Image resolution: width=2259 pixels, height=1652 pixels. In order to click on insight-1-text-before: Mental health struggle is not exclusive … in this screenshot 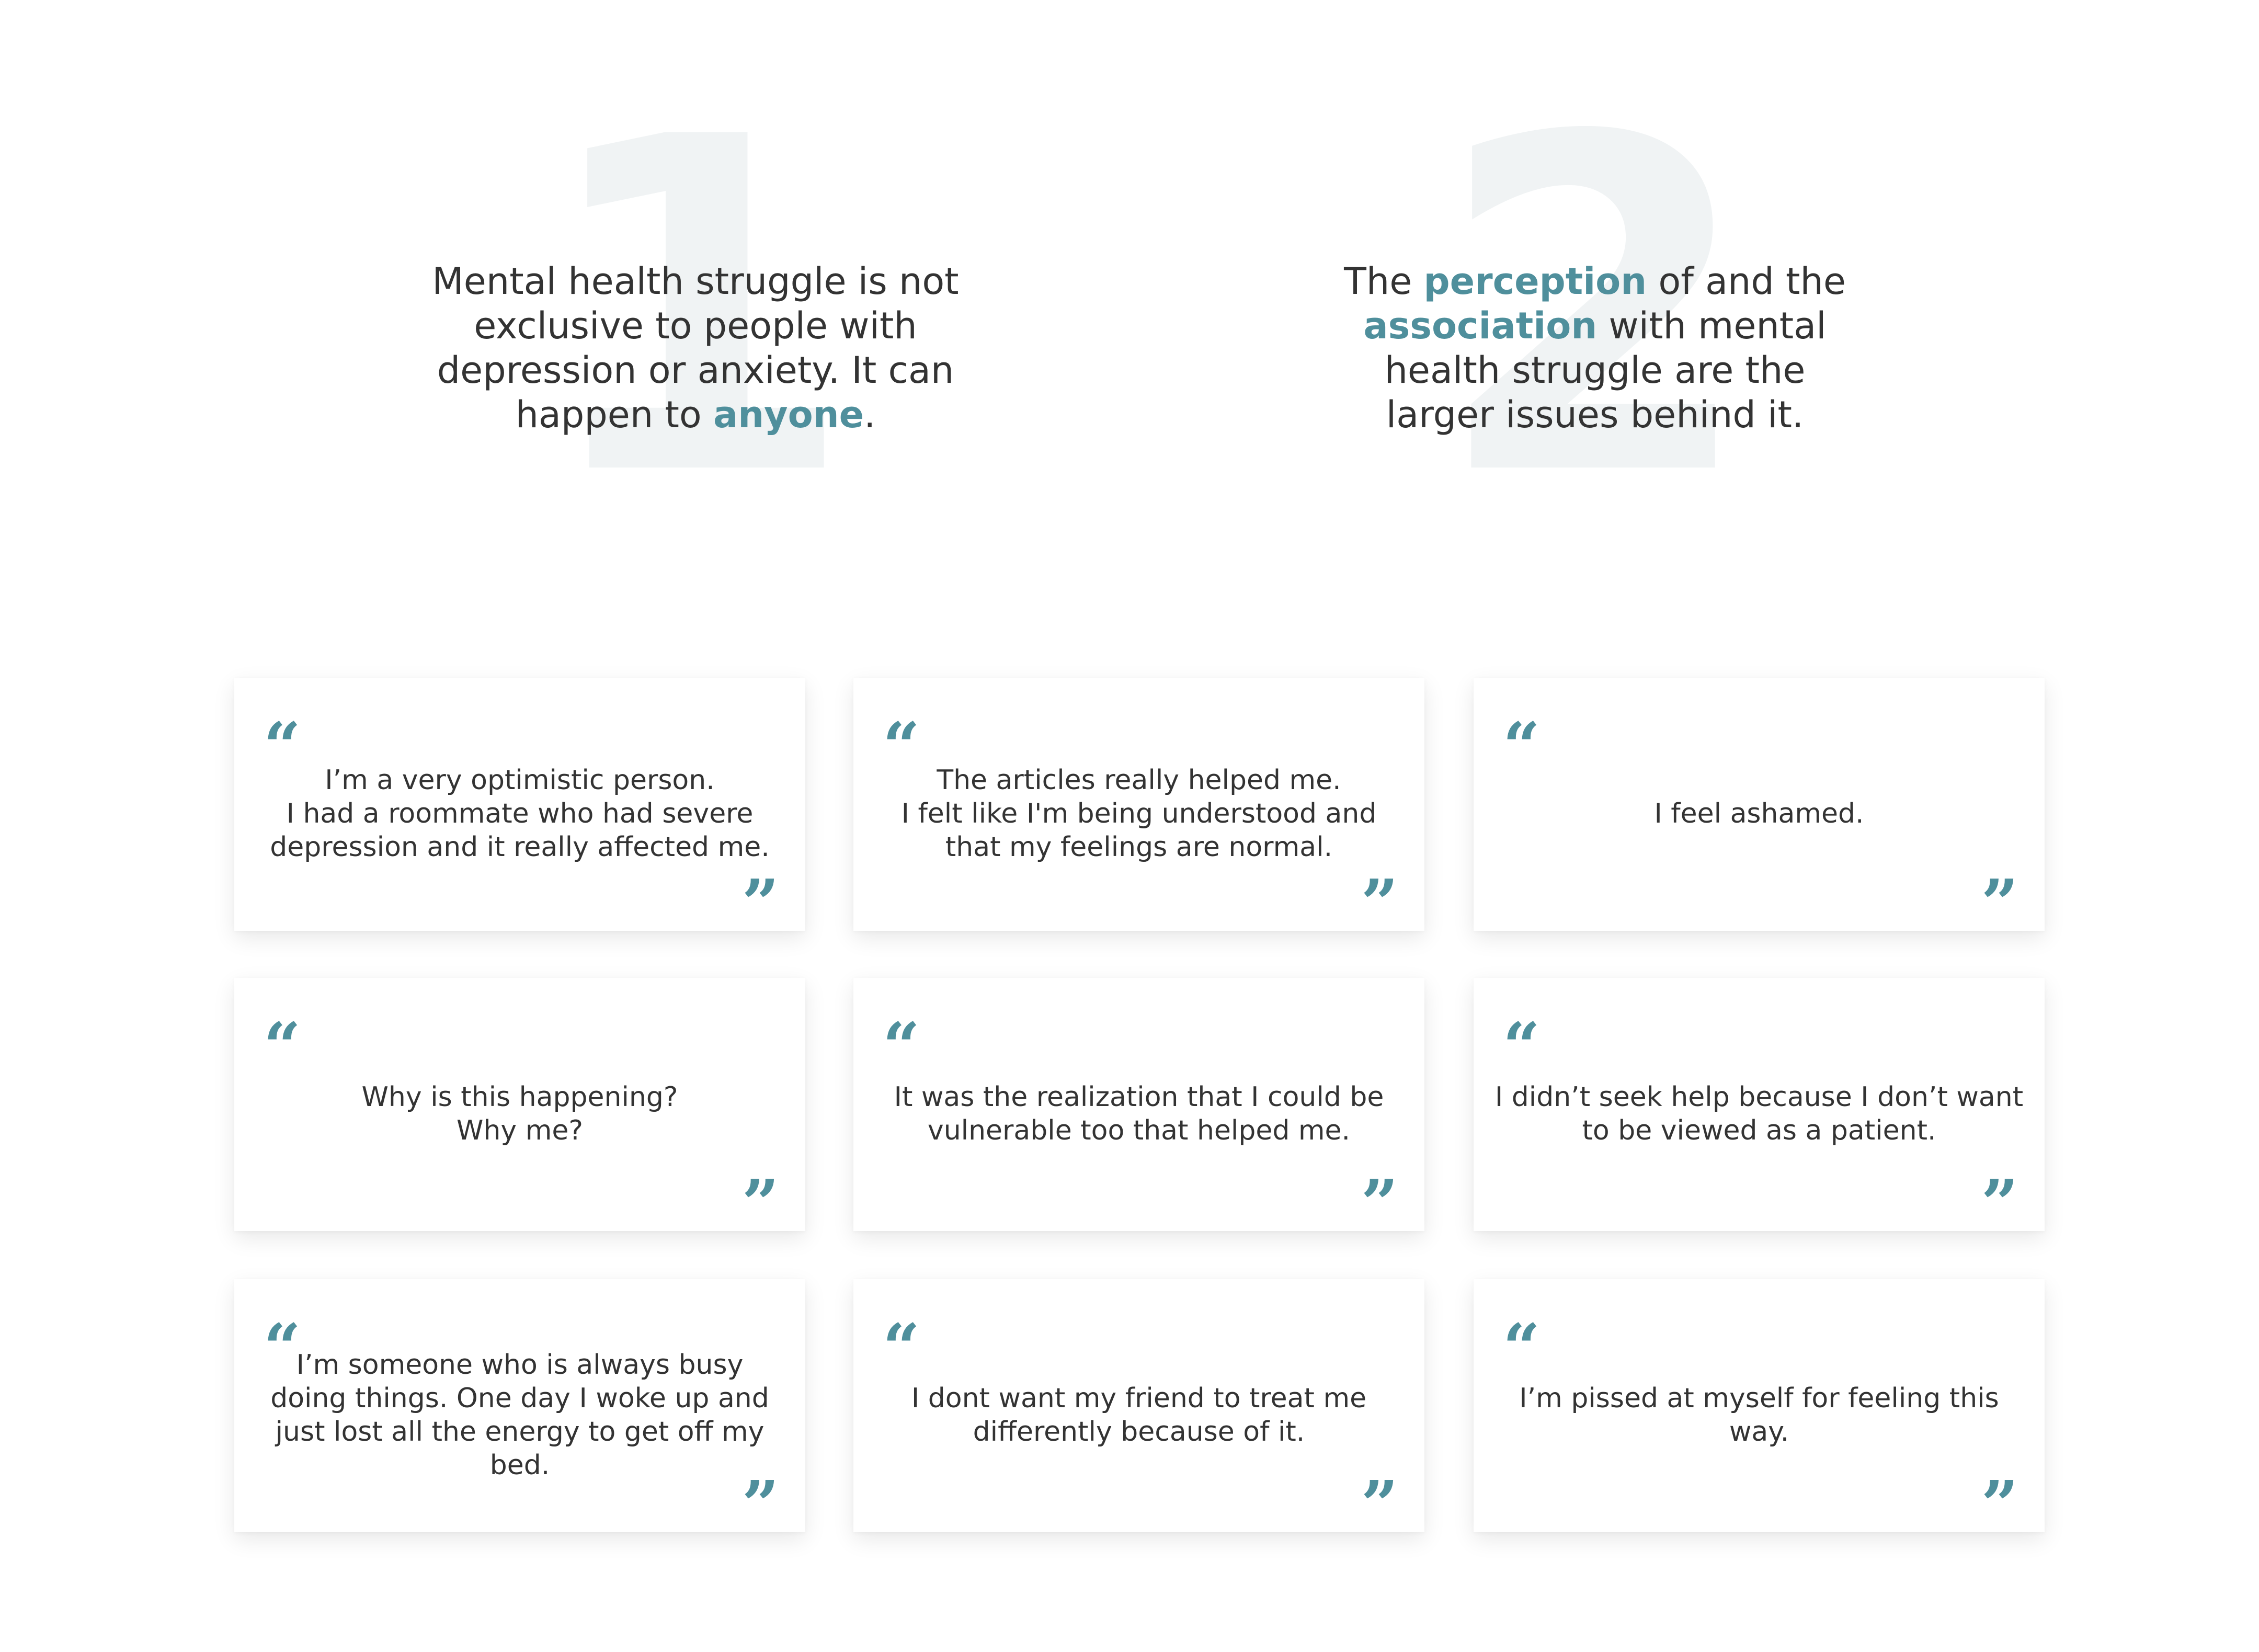, I will do `click(695, 348)`.